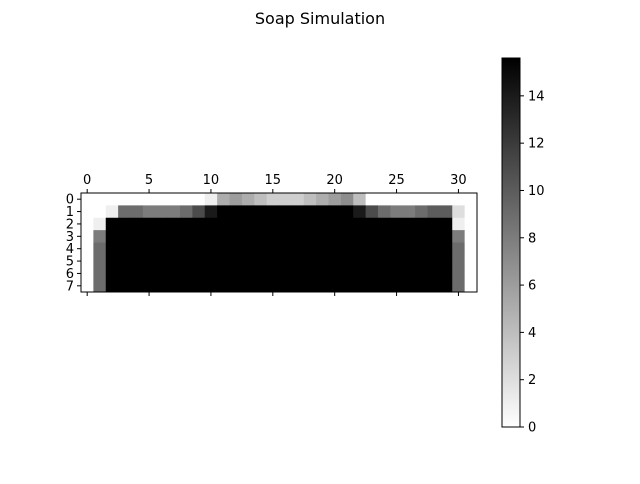 The width and height of the screenshot is (640, 484). Describe the element at coordinates (211, 180) in the screenshot. I see `x-tick-label: 10` at that location.